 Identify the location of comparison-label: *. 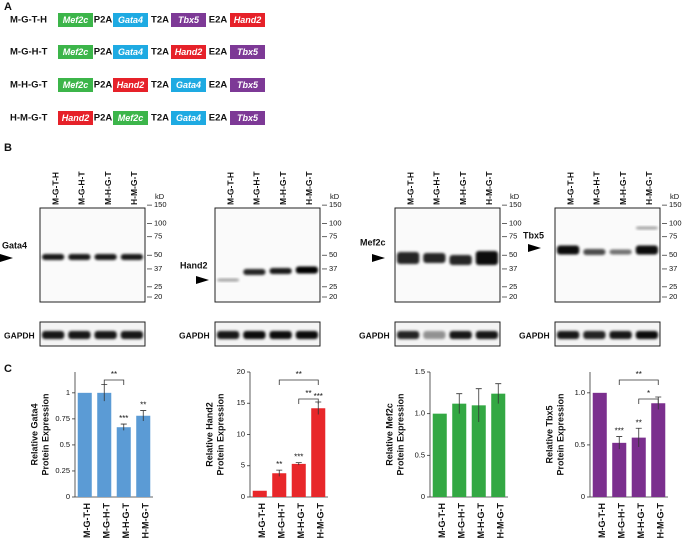
(648, 393).